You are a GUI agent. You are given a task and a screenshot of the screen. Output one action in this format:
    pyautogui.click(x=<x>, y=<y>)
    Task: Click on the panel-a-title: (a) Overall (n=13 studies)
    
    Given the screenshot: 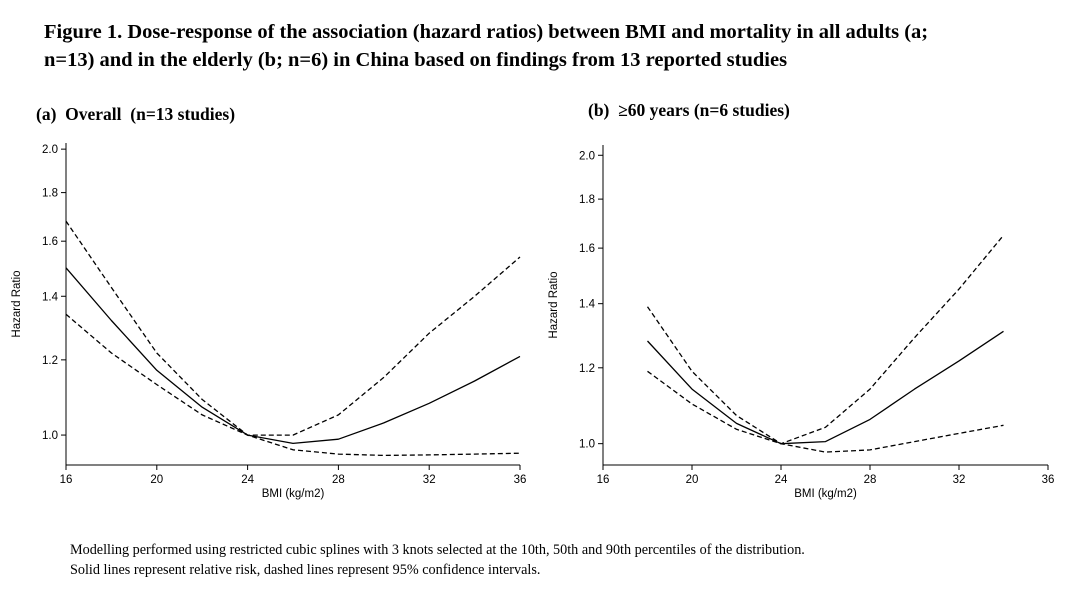 What is the action you would take?
    pyautogui.click(x=136, y=114)
    